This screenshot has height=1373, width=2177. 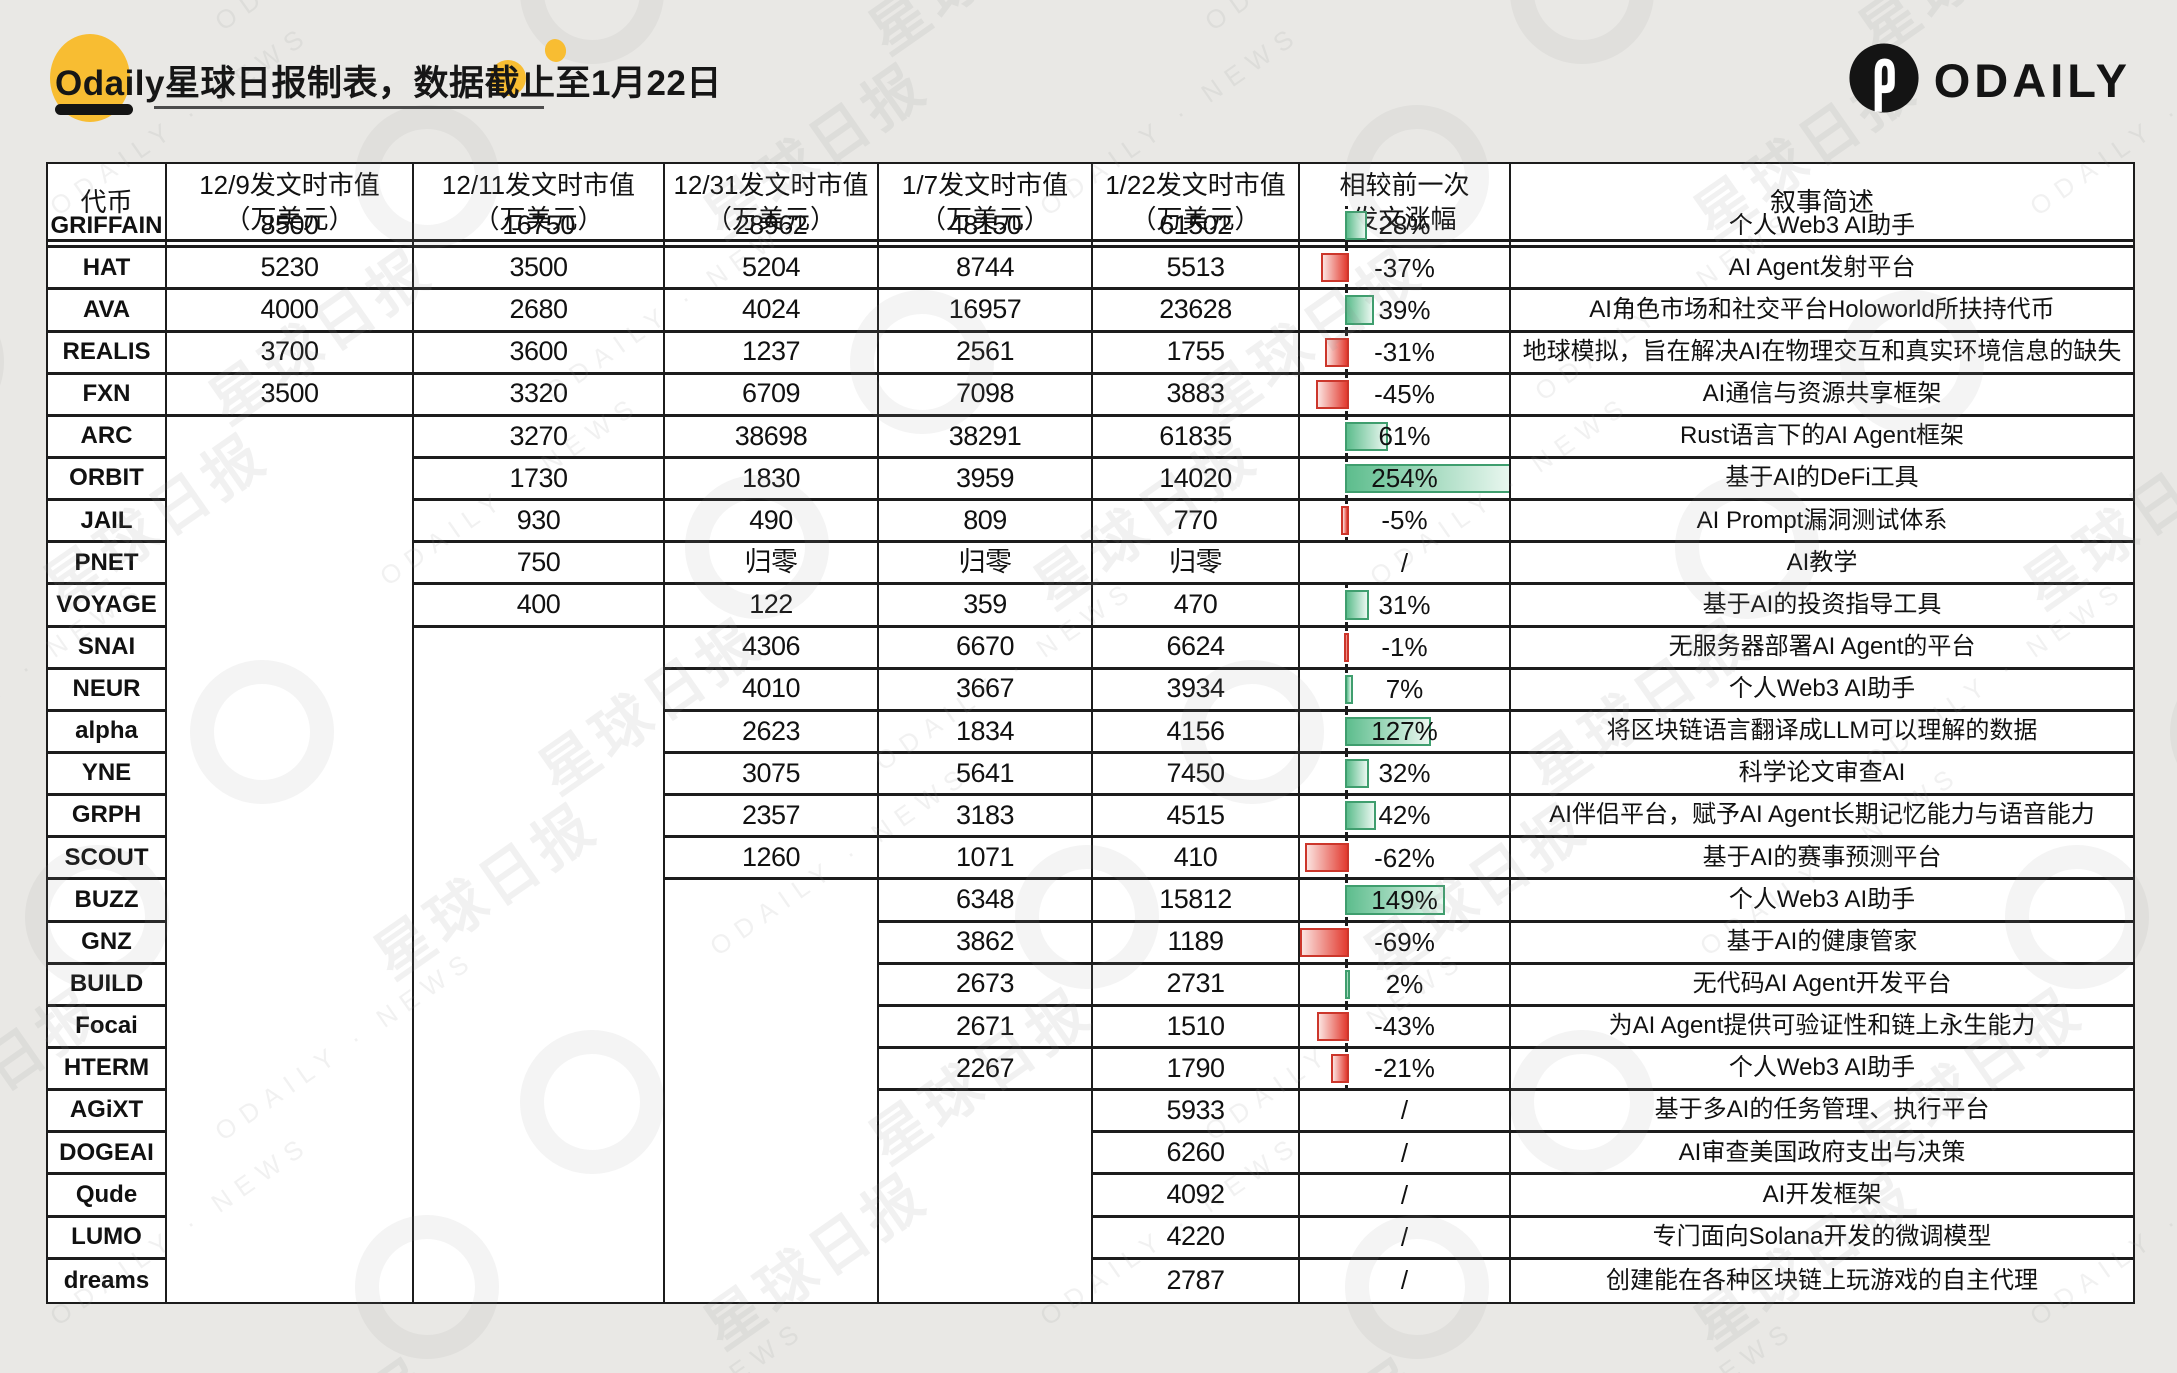 I want to click on change-cell: -5%, so click(x=1405, y=522).